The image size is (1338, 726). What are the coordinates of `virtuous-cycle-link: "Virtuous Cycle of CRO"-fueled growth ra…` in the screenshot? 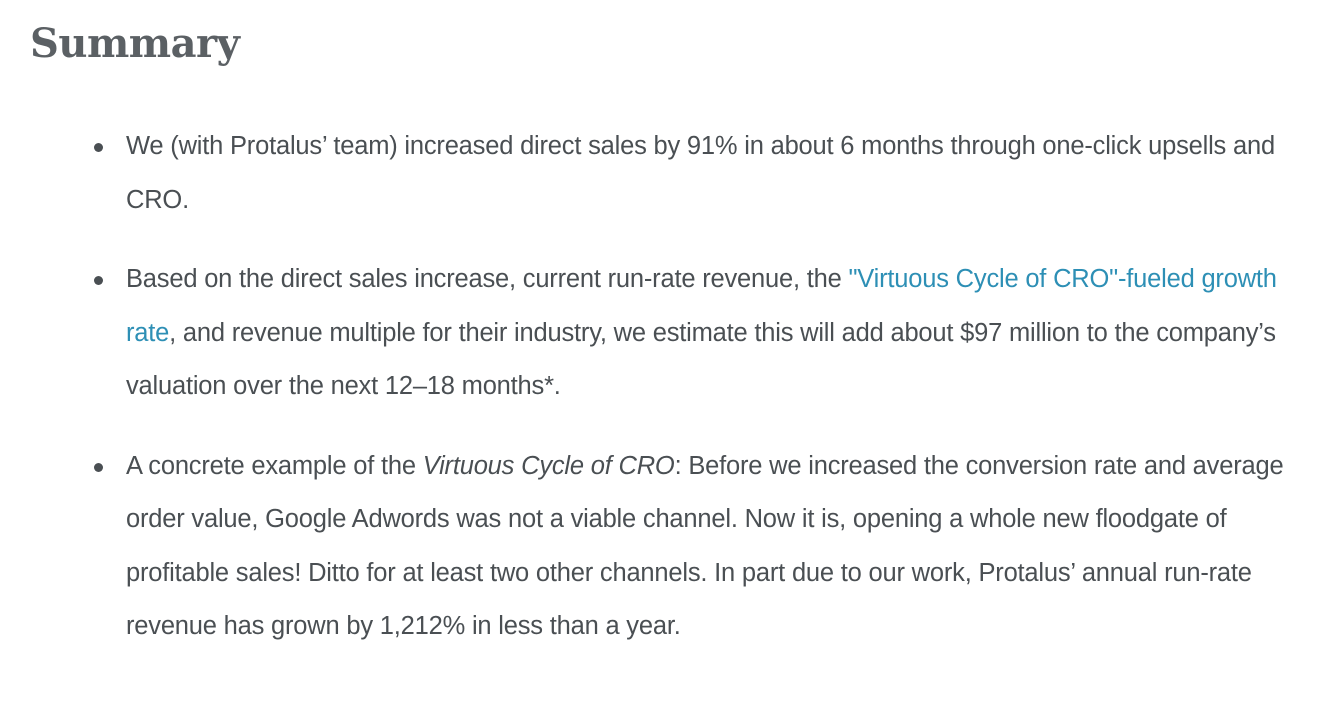 It's located at (701, 306).